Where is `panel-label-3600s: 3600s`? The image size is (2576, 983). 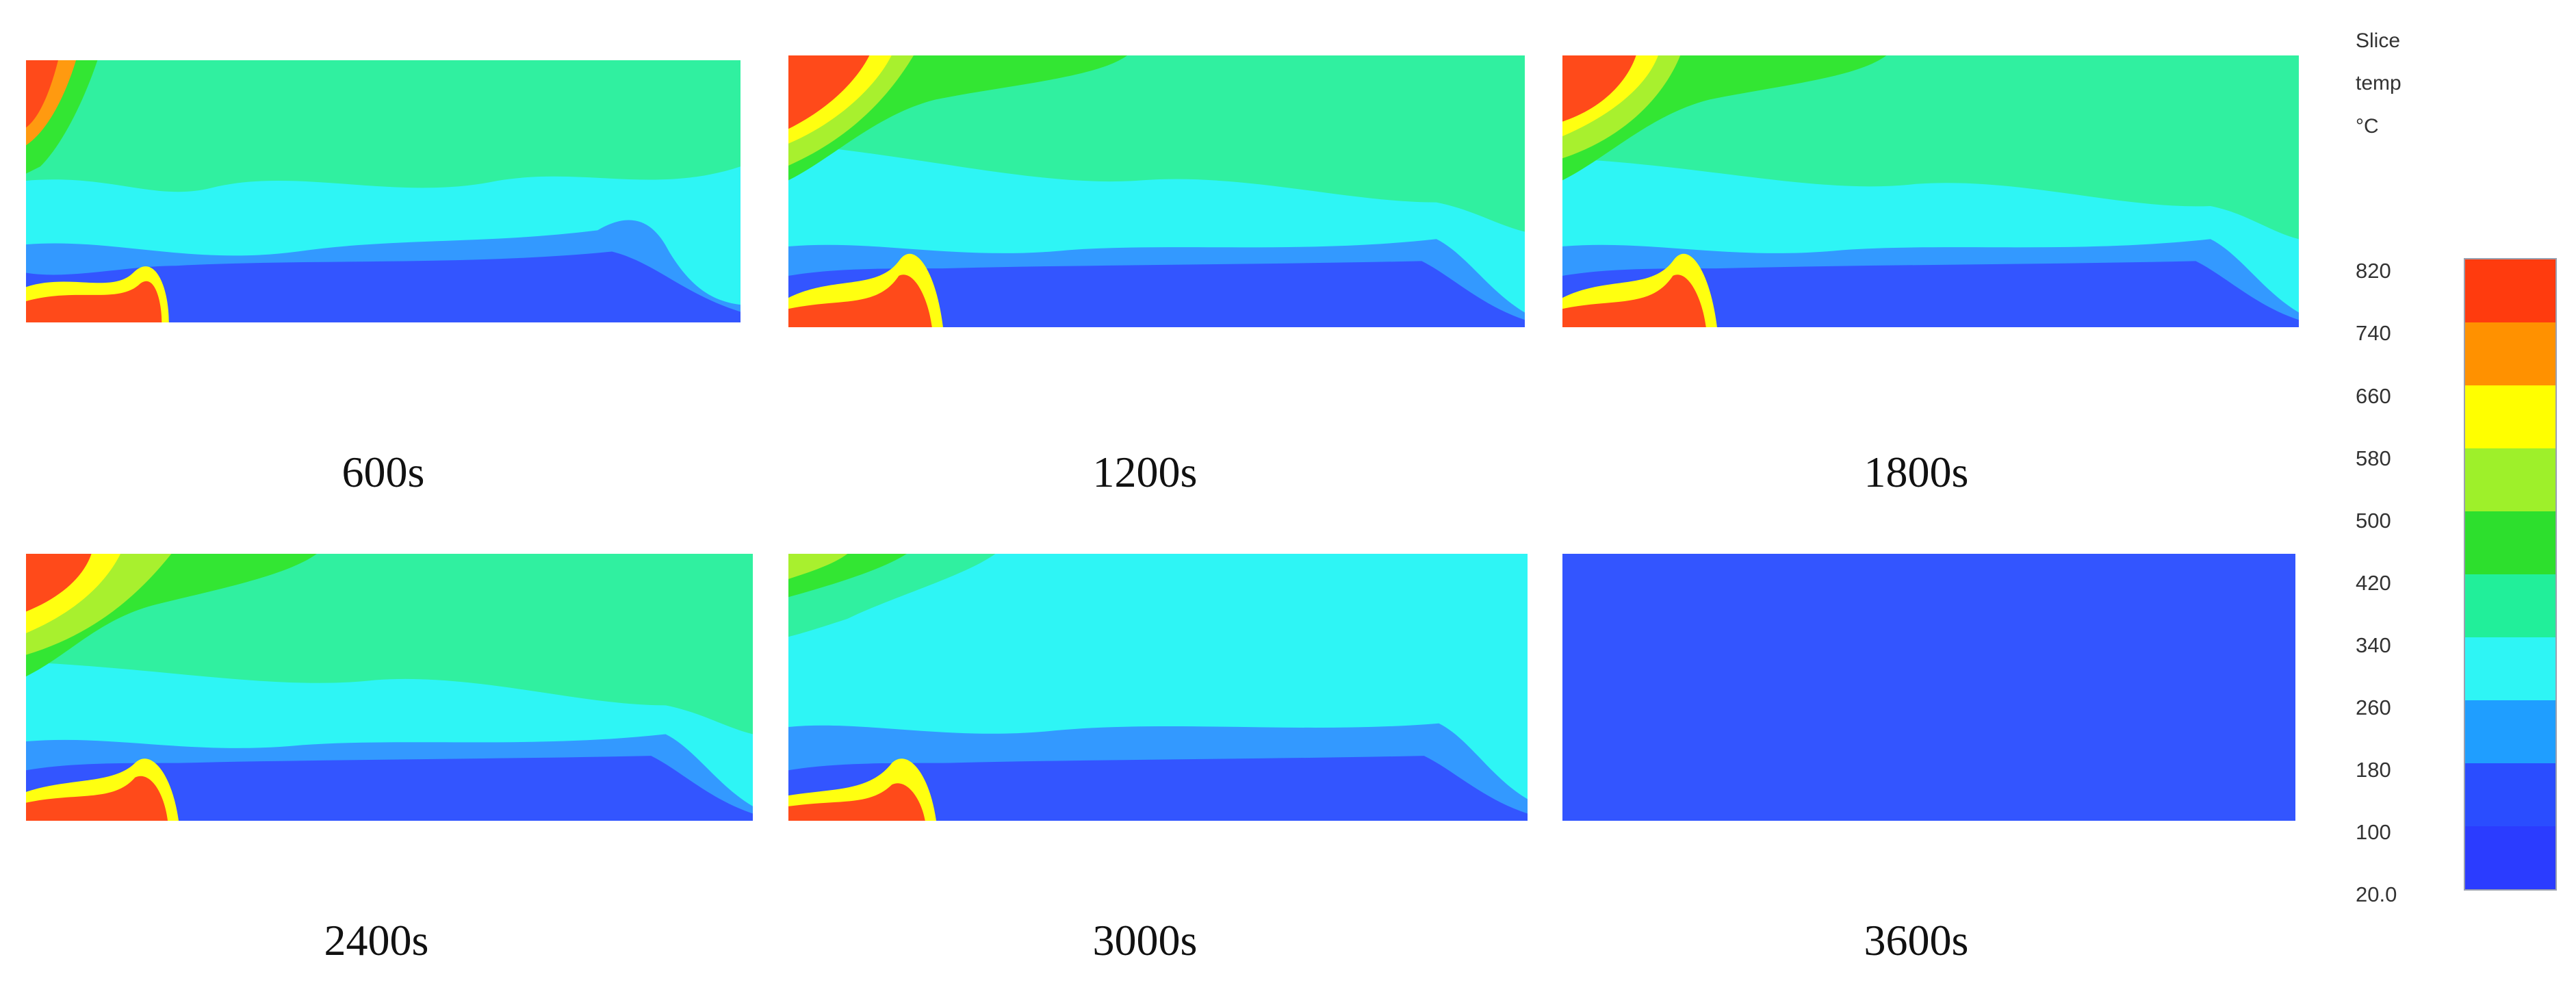
panel-label-3600s: 3600s is located at coordinates (1916, 940).